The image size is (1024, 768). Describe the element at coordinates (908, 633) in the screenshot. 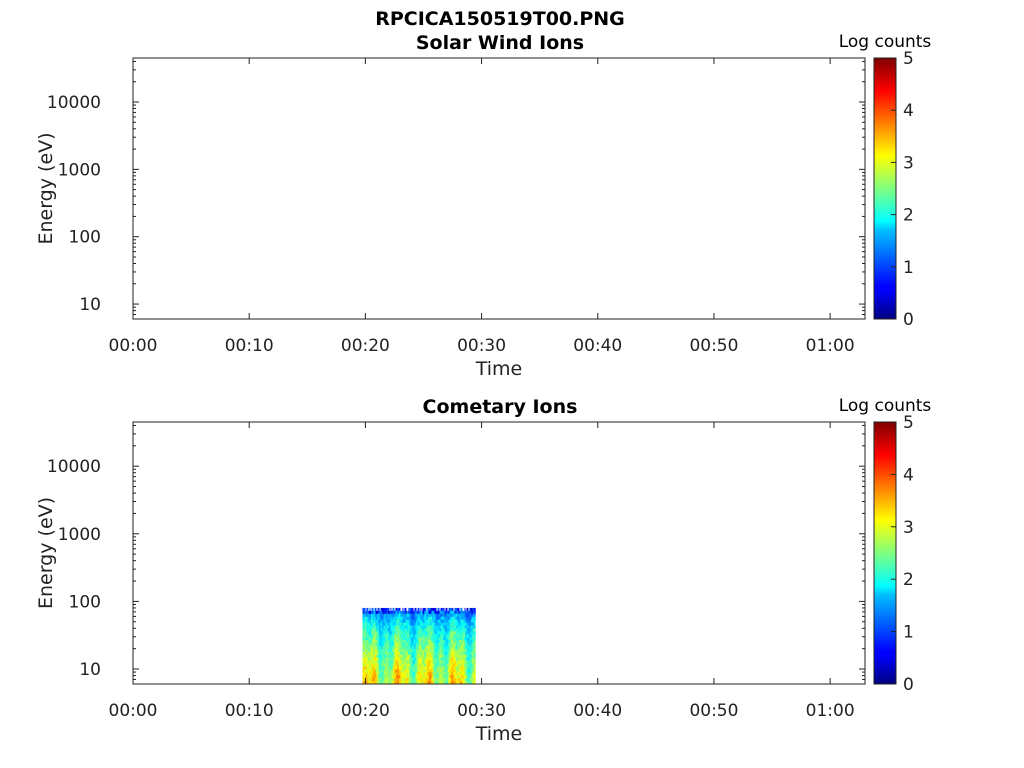

I see `colorbar-tick-label: 1` at that location.